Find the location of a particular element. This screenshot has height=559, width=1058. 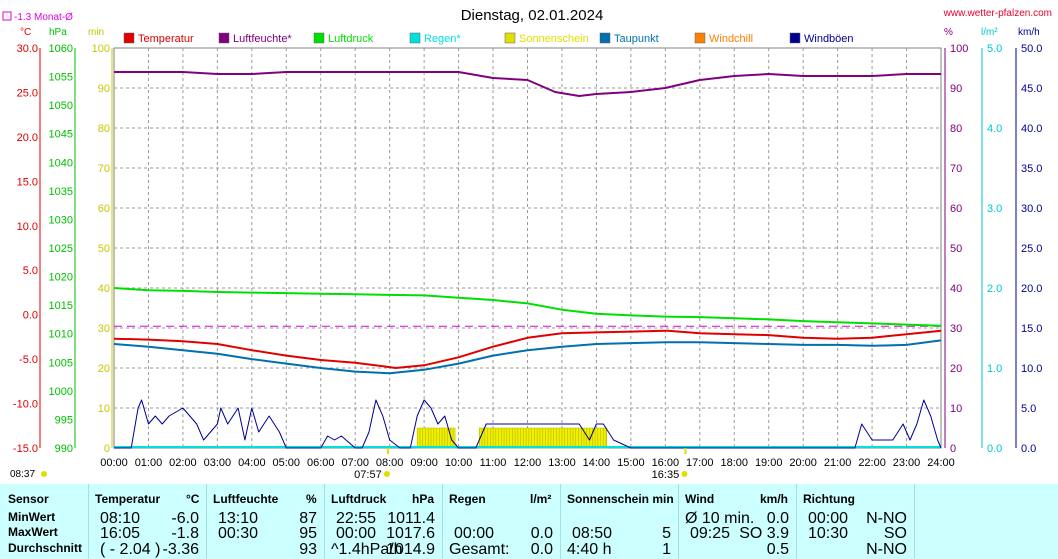

temp-avg-time: ( - 2.04 ) is located at coordinates (130, 549).